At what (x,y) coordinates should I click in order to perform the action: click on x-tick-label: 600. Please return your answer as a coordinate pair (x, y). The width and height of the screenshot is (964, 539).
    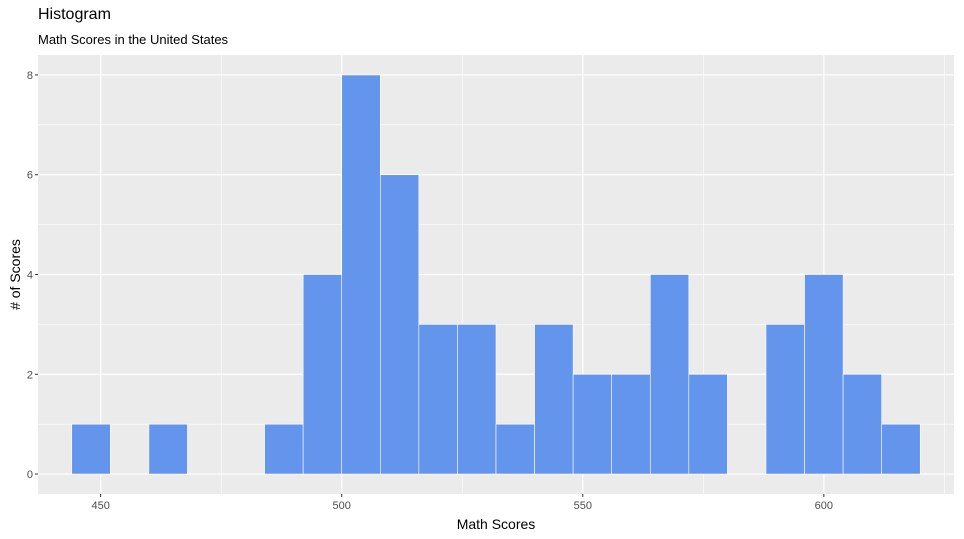
    Looking at the image, I should click on (824, 506).